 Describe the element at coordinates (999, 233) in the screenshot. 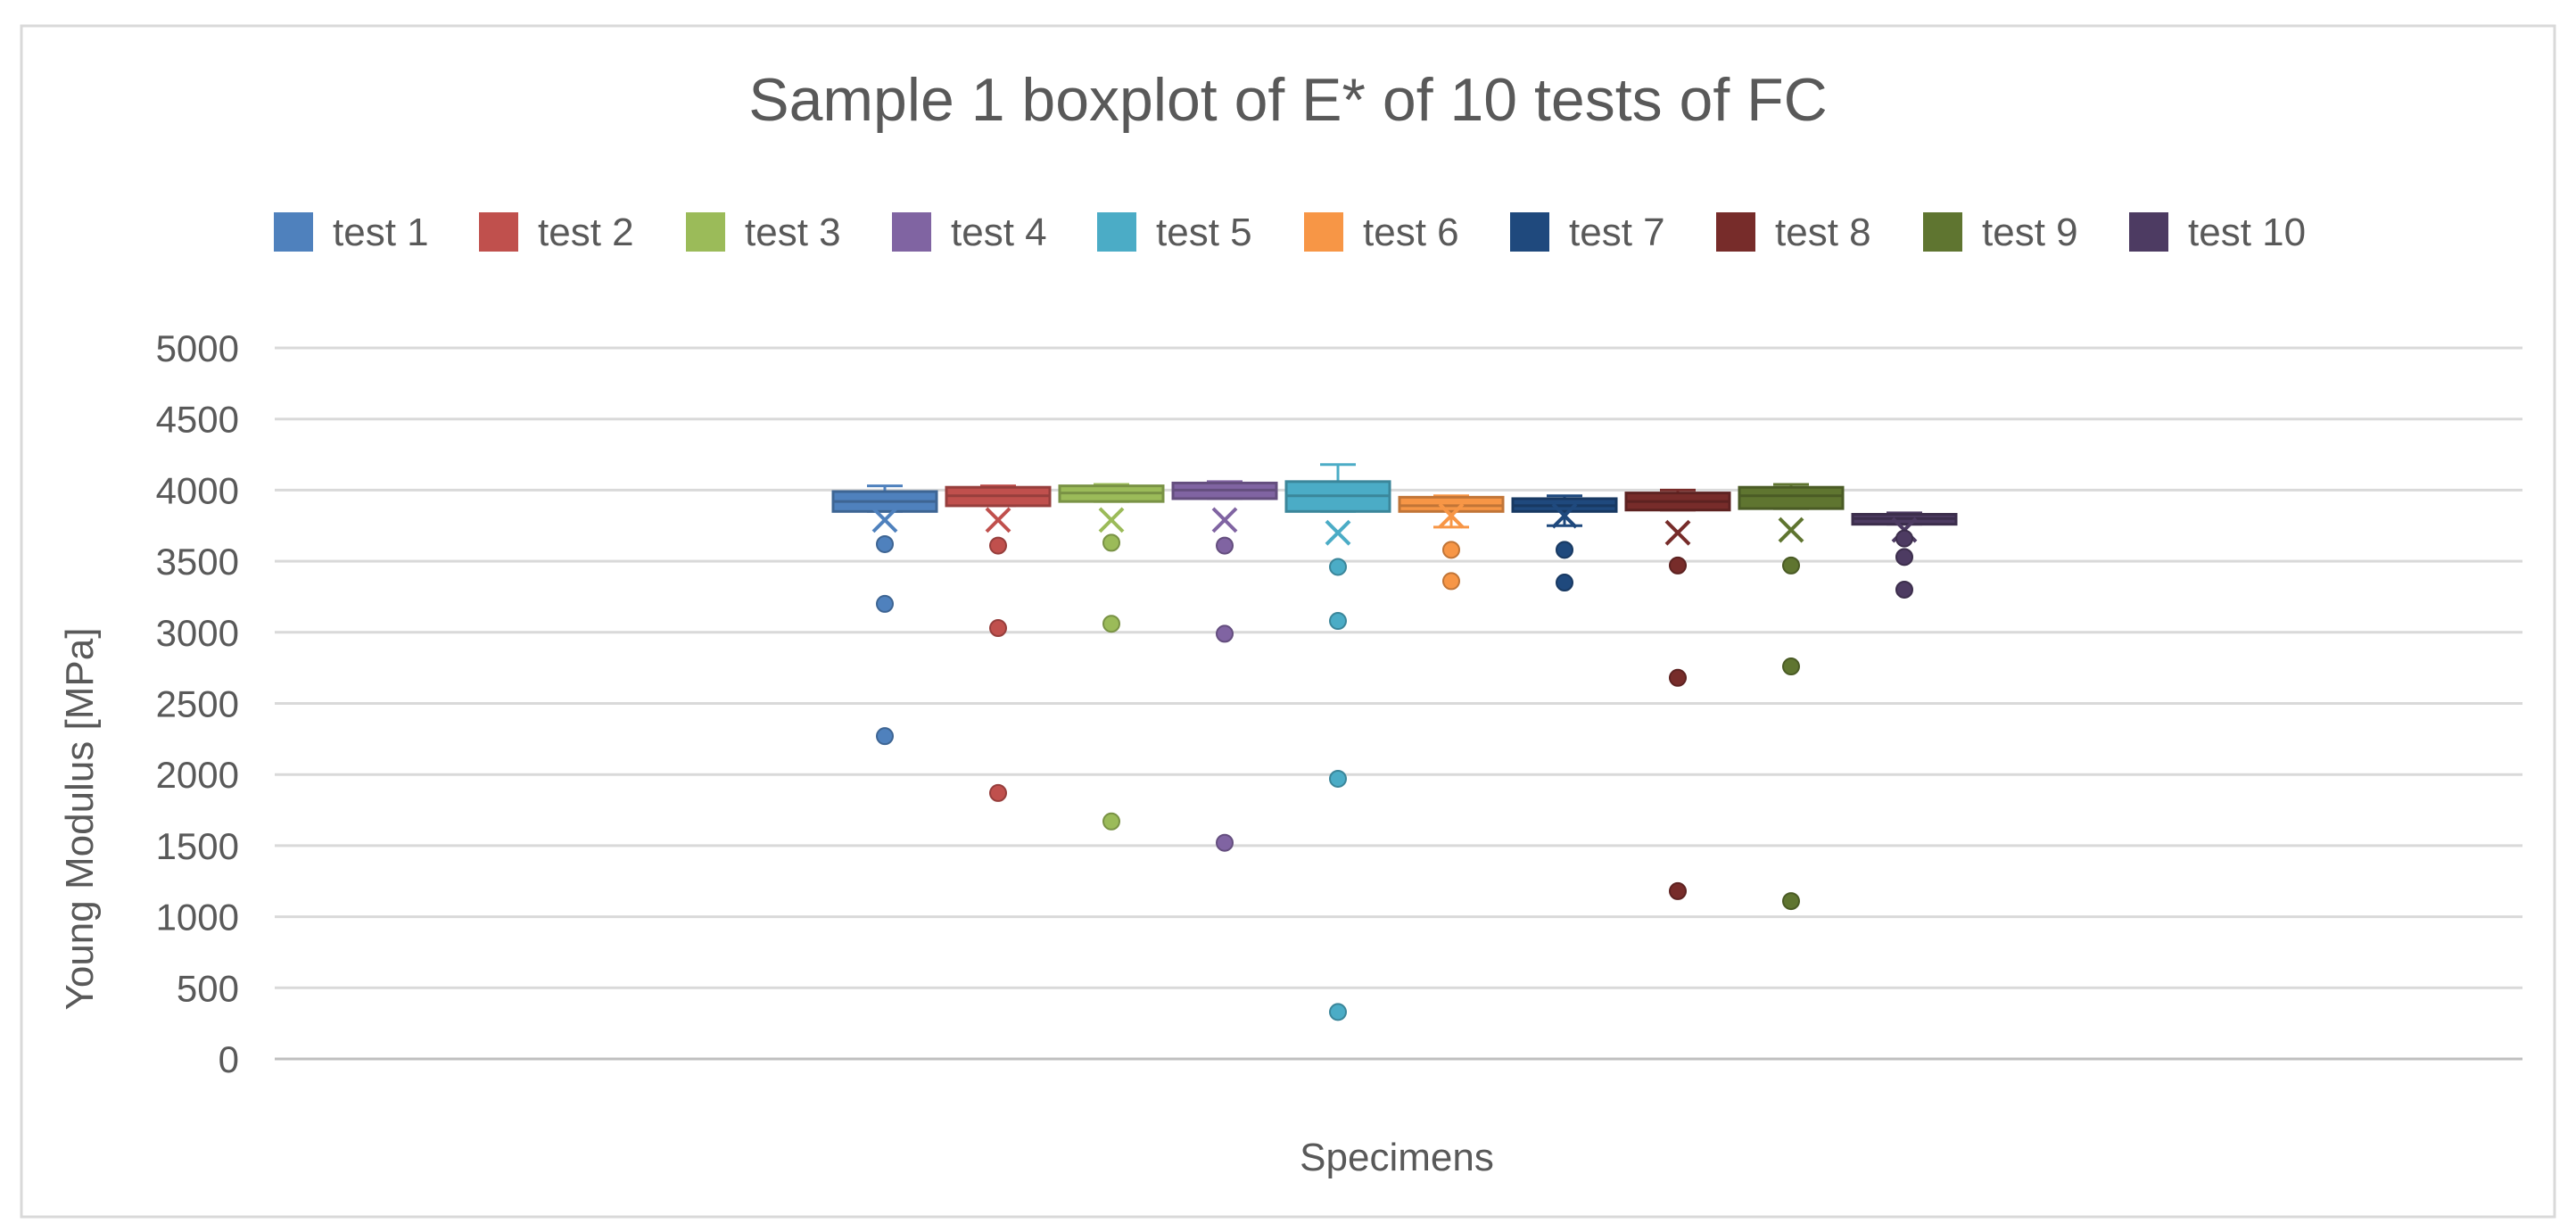

I see `legend-label: test 4` at that location.